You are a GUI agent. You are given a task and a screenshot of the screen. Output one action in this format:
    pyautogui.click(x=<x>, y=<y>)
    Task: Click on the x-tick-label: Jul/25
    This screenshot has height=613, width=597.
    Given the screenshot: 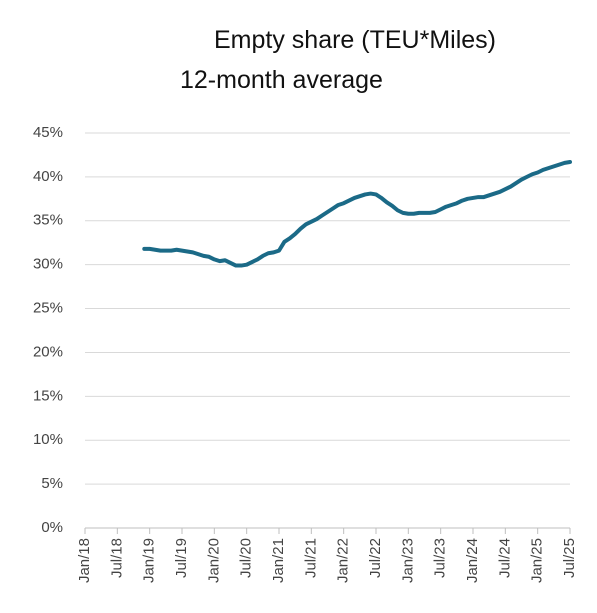 What is the action you would take?
    pyautogui.click(x=569, y=558)
    